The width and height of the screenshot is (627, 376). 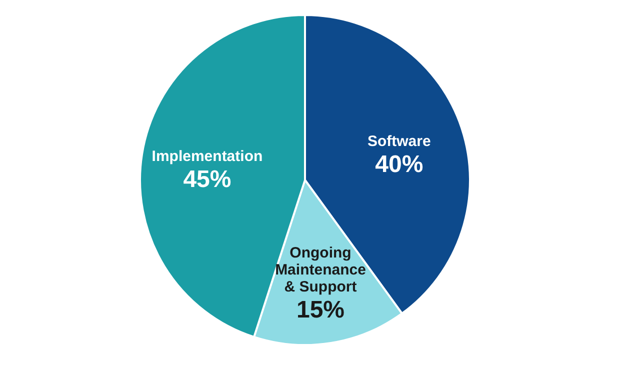 What do you see at coordinates (207, 180) in the screenshot?
I see `data-label: 45%` at bounding box center [207, 180].